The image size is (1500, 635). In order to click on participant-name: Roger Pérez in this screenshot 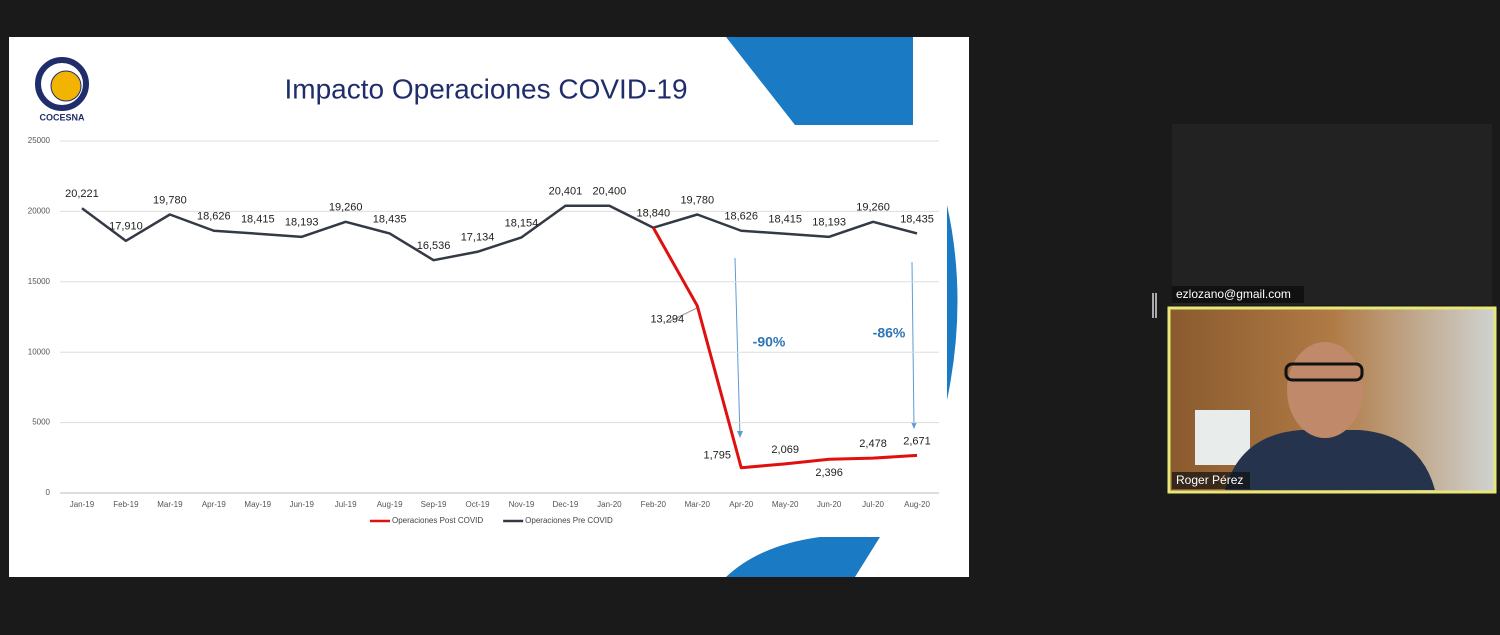, I will do `click(1209, 480)`.